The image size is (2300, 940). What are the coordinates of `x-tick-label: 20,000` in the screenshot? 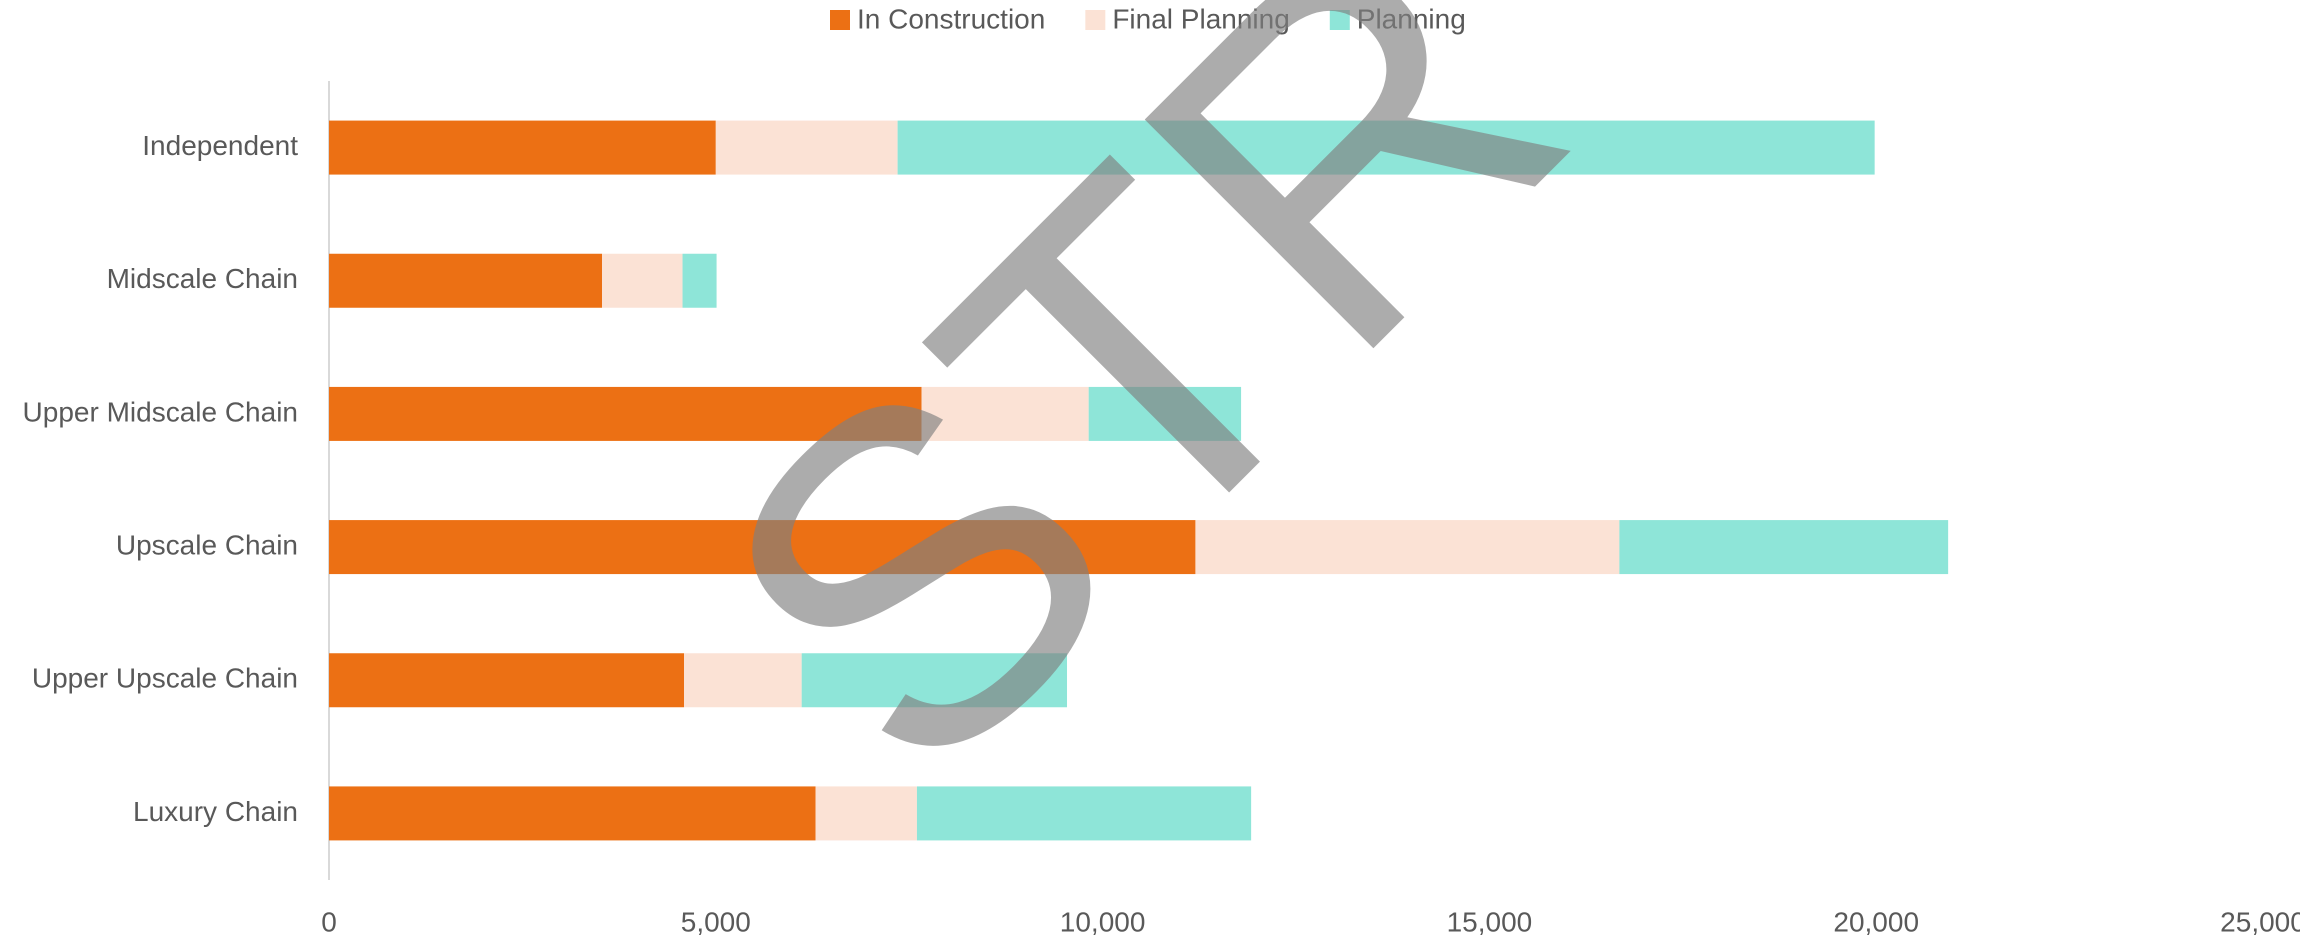 It's located at (1876, 921).